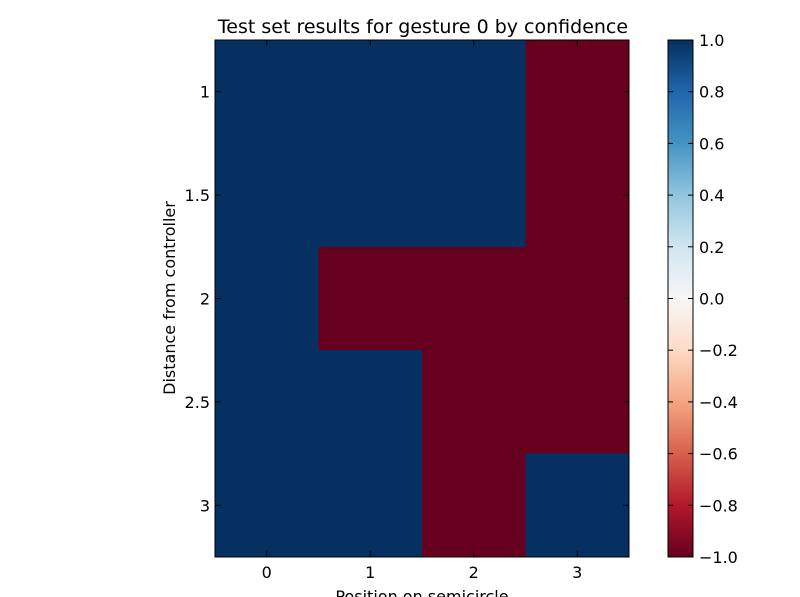 Image resolution: width=800 pixels, height=597 pixels. Describe the element at coordinates (205, 92) in the screenshot. I see `y-tick-label: 1` at that location.